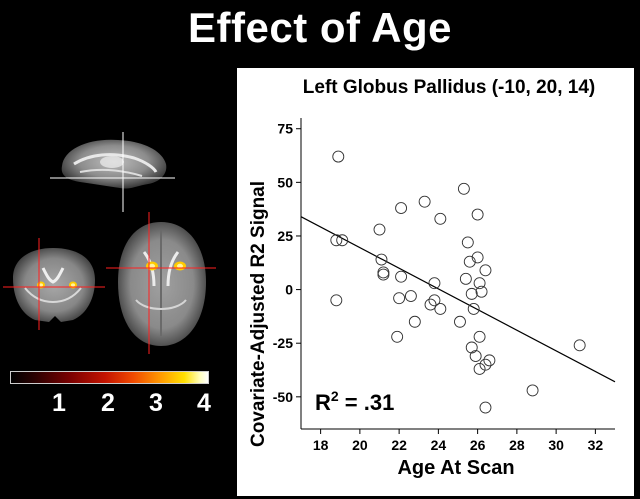 The image size is (640, 499). I want to click on colorbar-tick-1: 1, so click(59, 403).